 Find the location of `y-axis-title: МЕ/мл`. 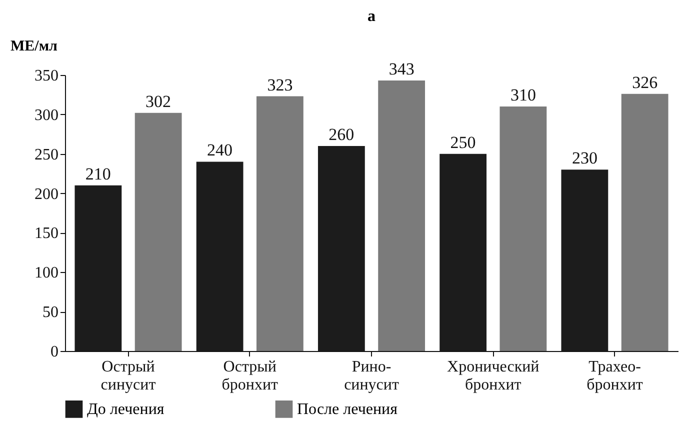

y-axis-title: МЕ/мл is located at coordinates (34, 46).